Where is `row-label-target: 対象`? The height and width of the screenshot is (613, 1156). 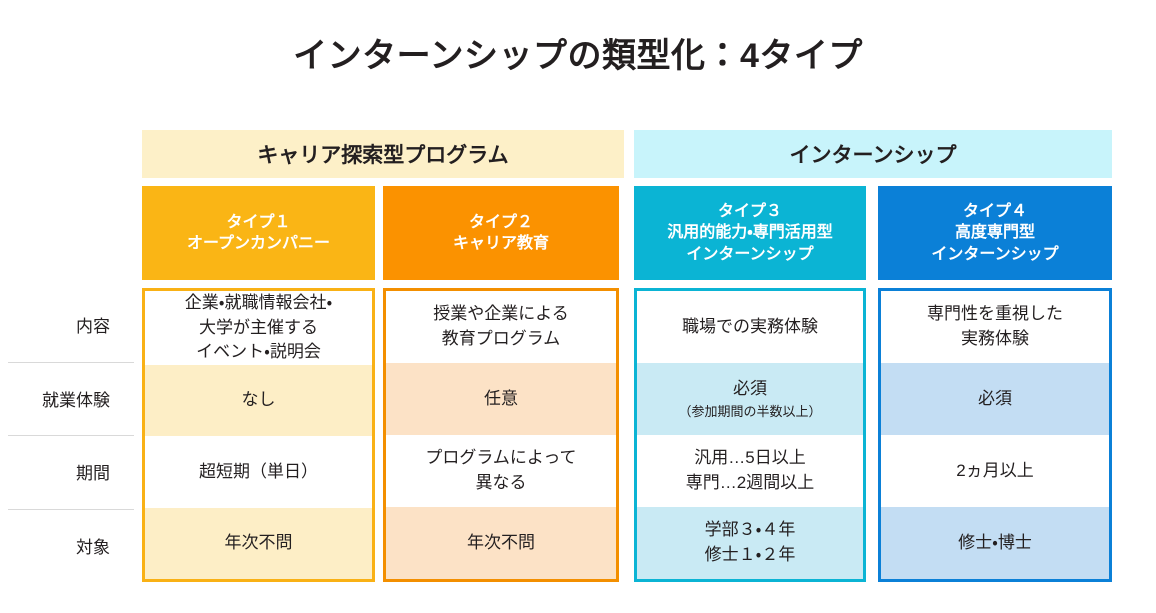 row-label-target: 対象 is located at coordinates (67, 545).